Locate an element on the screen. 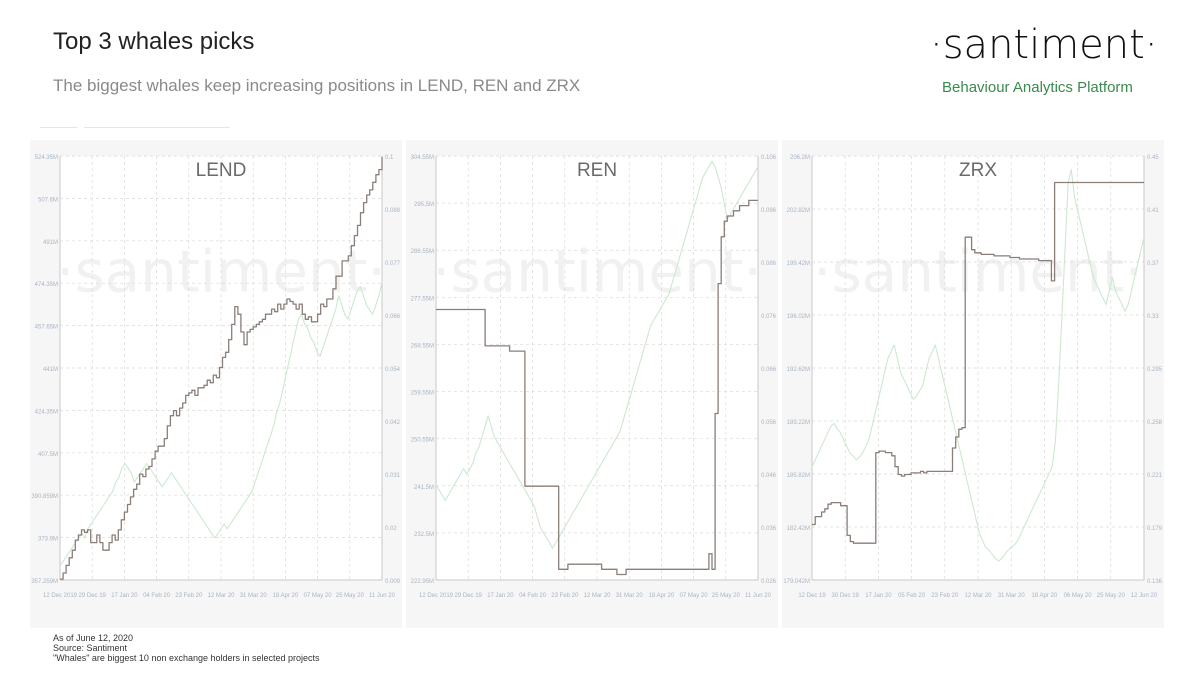 This screenshot has height=690, width=1200. right-axis-tick-label: 0.179 is located at coordinates (1155, 529).